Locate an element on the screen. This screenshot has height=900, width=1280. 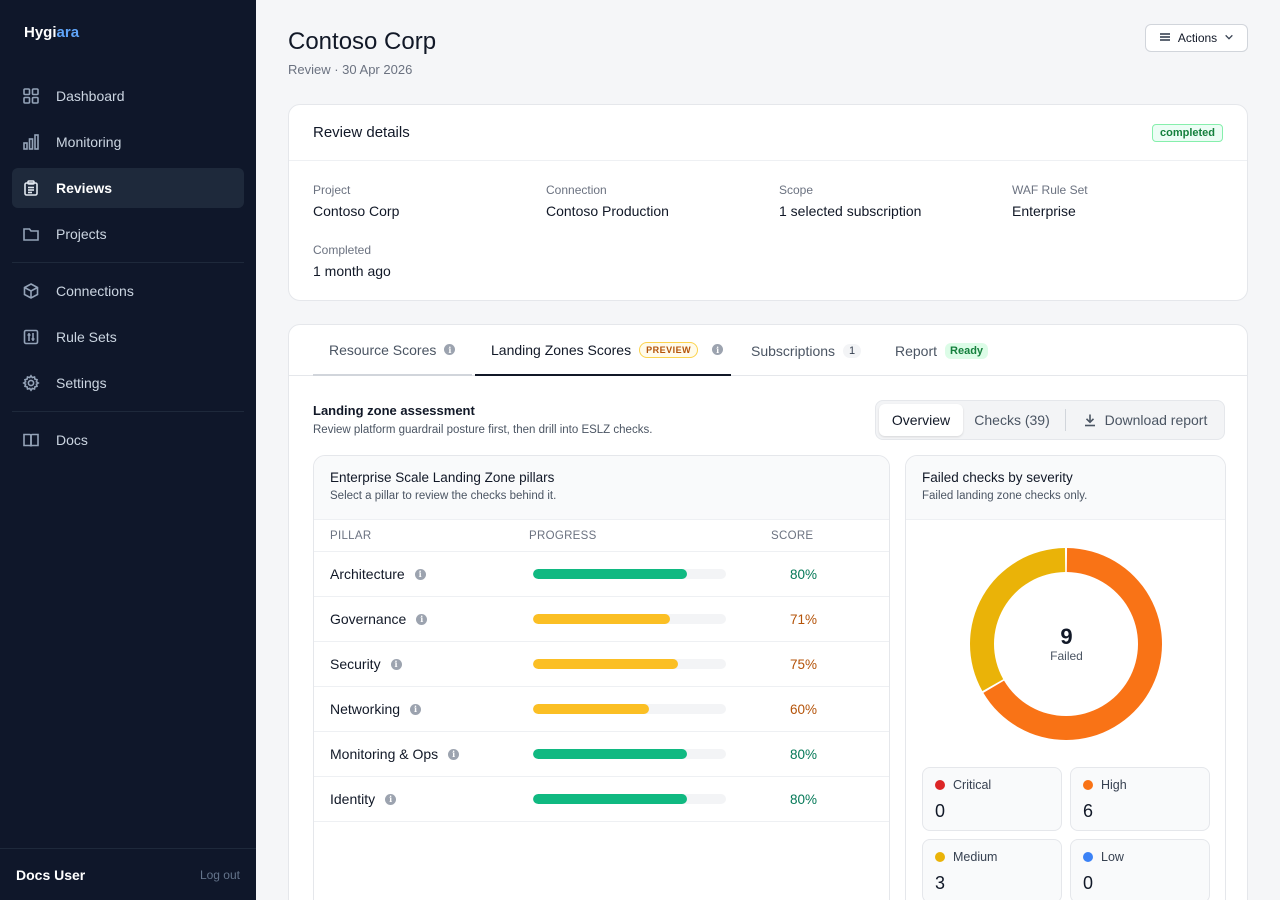
logout-link: Log out is located at coordinates (219, 874).